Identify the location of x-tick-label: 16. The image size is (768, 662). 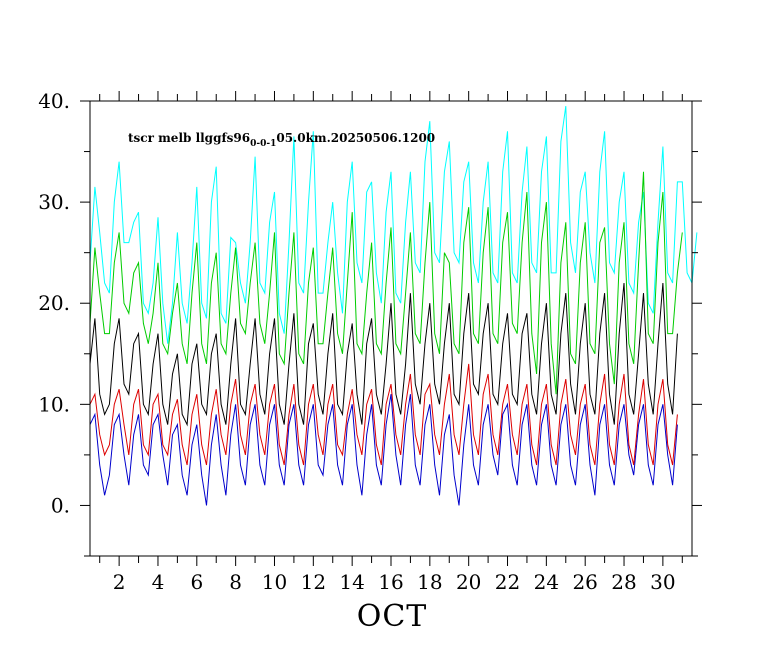
(390, 582).